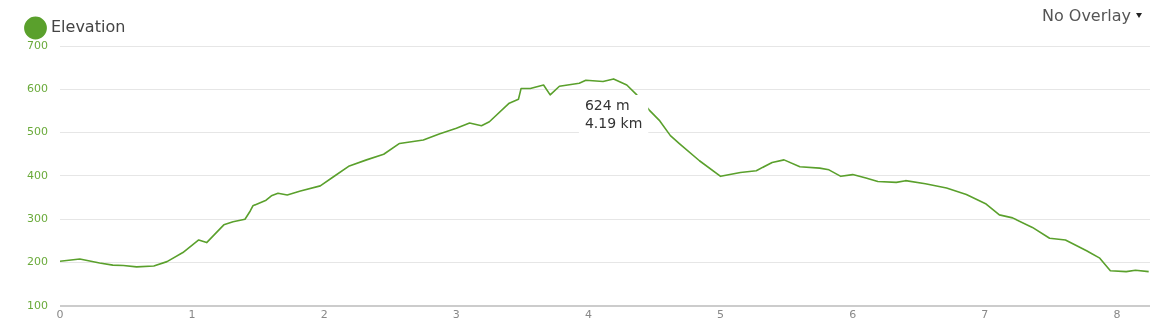 The width and height of the screenshot is (1154, 333). I want to click on y-tick-label: 100, so click(37, 305).